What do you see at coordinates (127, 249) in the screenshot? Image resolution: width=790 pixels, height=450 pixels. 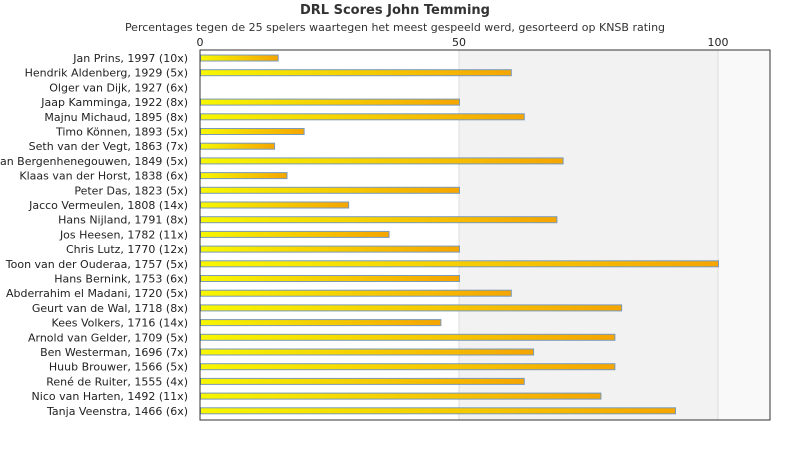 I see `category-label: Chris Lutz, 1770 (12x)` at bounding box center [127, 249].